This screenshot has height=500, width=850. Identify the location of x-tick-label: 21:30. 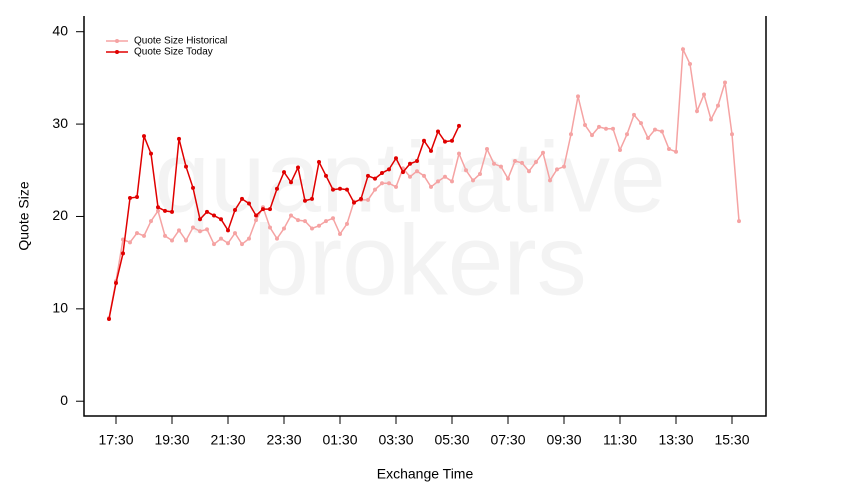
(227, 440).